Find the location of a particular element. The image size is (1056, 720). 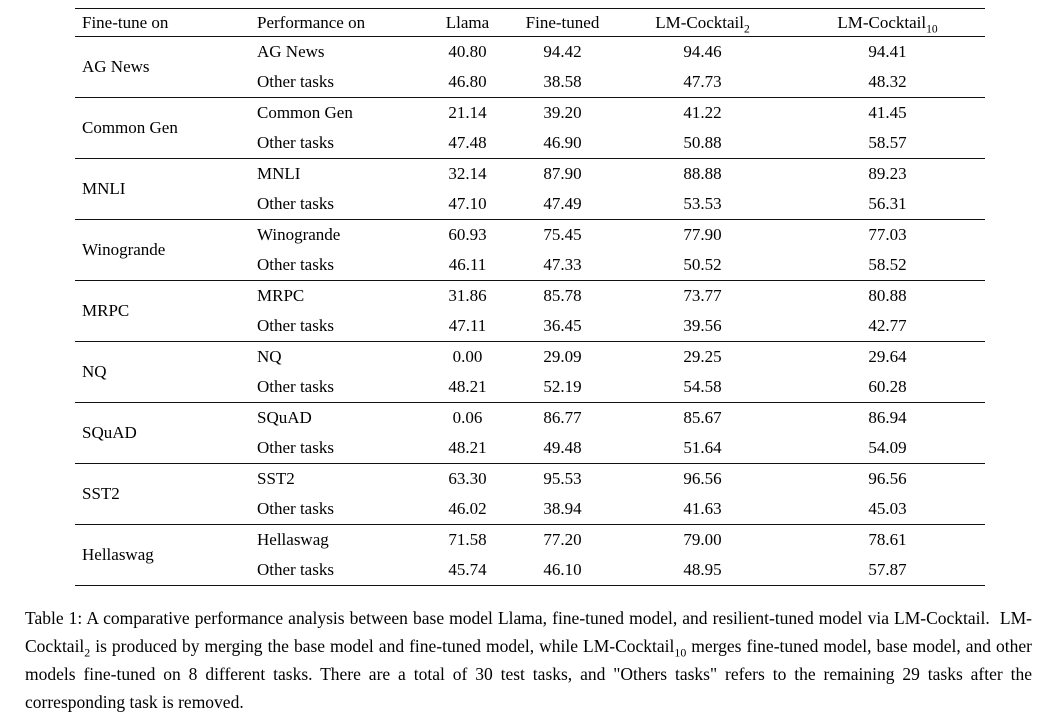

value-cell: 50.88 is located at coordinates (702, 142).